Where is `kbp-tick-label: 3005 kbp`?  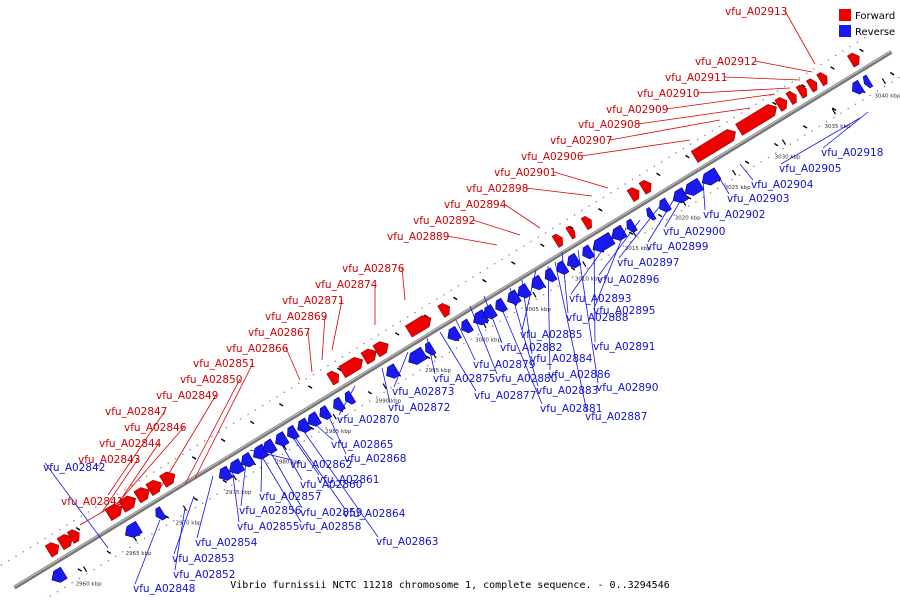 kbp-tick-label: 3005 kbp is located at coordinates (538, 310).